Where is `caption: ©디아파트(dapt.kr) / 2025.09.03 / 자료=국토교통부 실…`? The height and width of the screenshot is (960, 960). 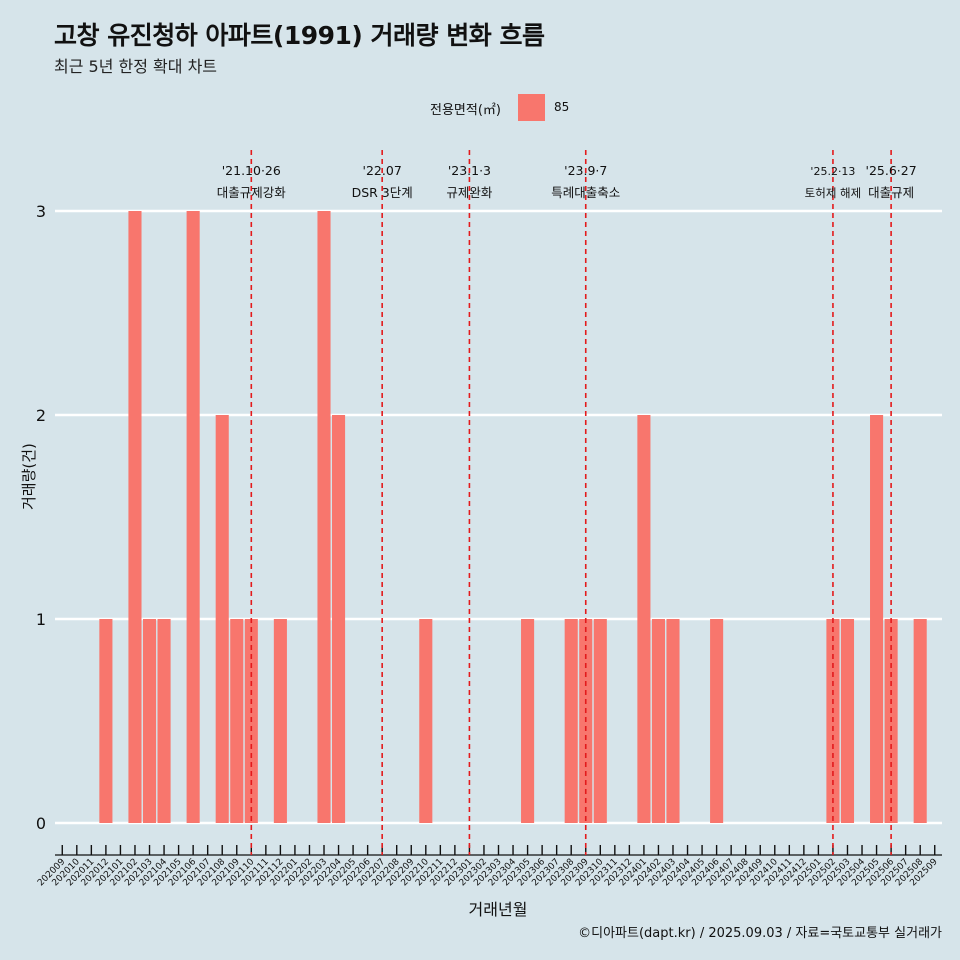
caption: ©디아파트(dapt.kr) / 2025.09.03 / 자료=국토교통부 실… is located at coordinates (760, 933).